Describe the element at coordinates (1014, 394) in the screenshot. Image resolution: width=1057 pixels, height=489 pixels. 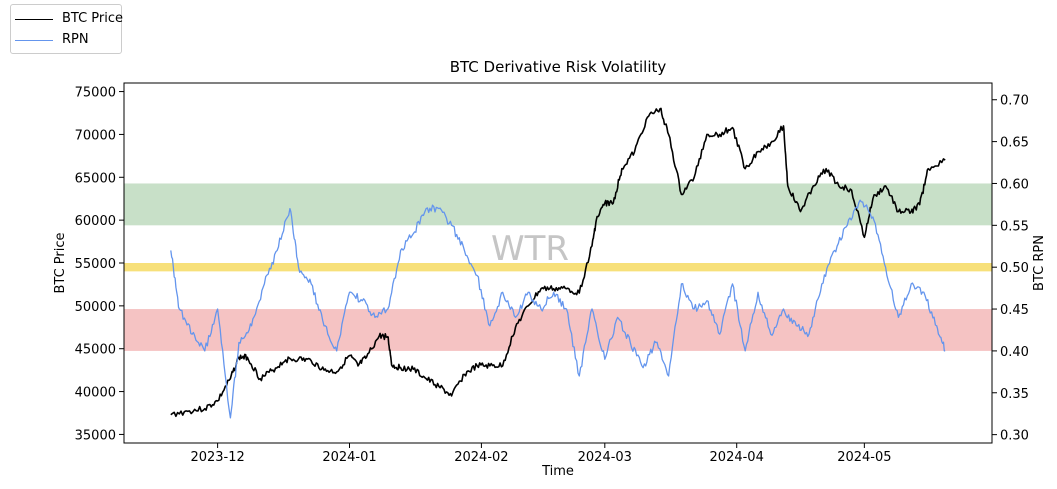
I see `y-right-tick-label: 0.35` at that location.